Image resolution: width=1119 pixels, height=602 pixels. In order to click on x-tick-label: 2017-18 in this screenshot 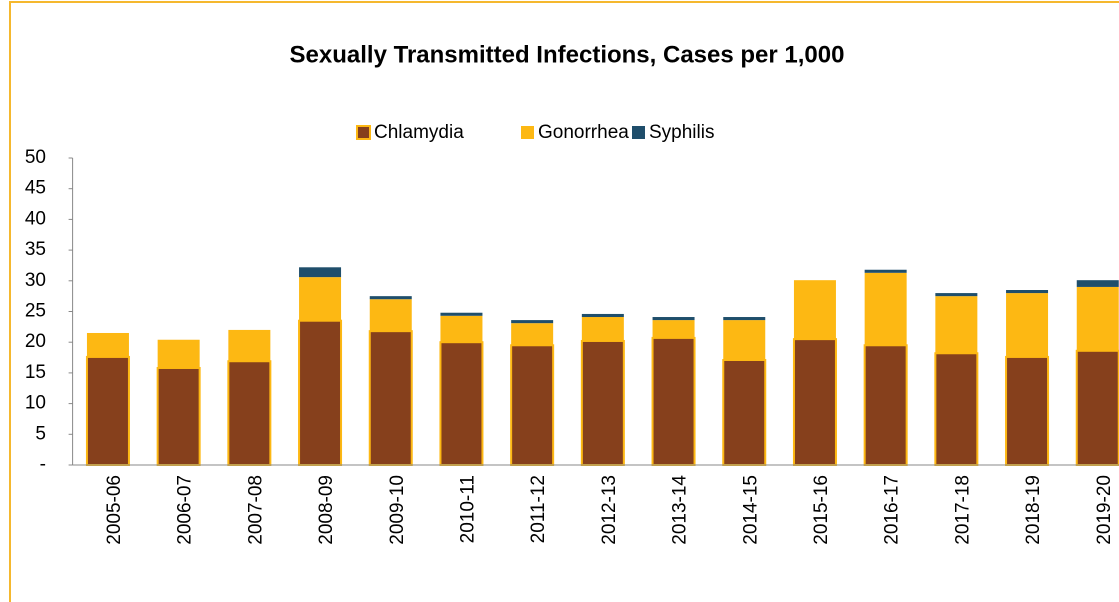, I will do `click(962, 510)`.